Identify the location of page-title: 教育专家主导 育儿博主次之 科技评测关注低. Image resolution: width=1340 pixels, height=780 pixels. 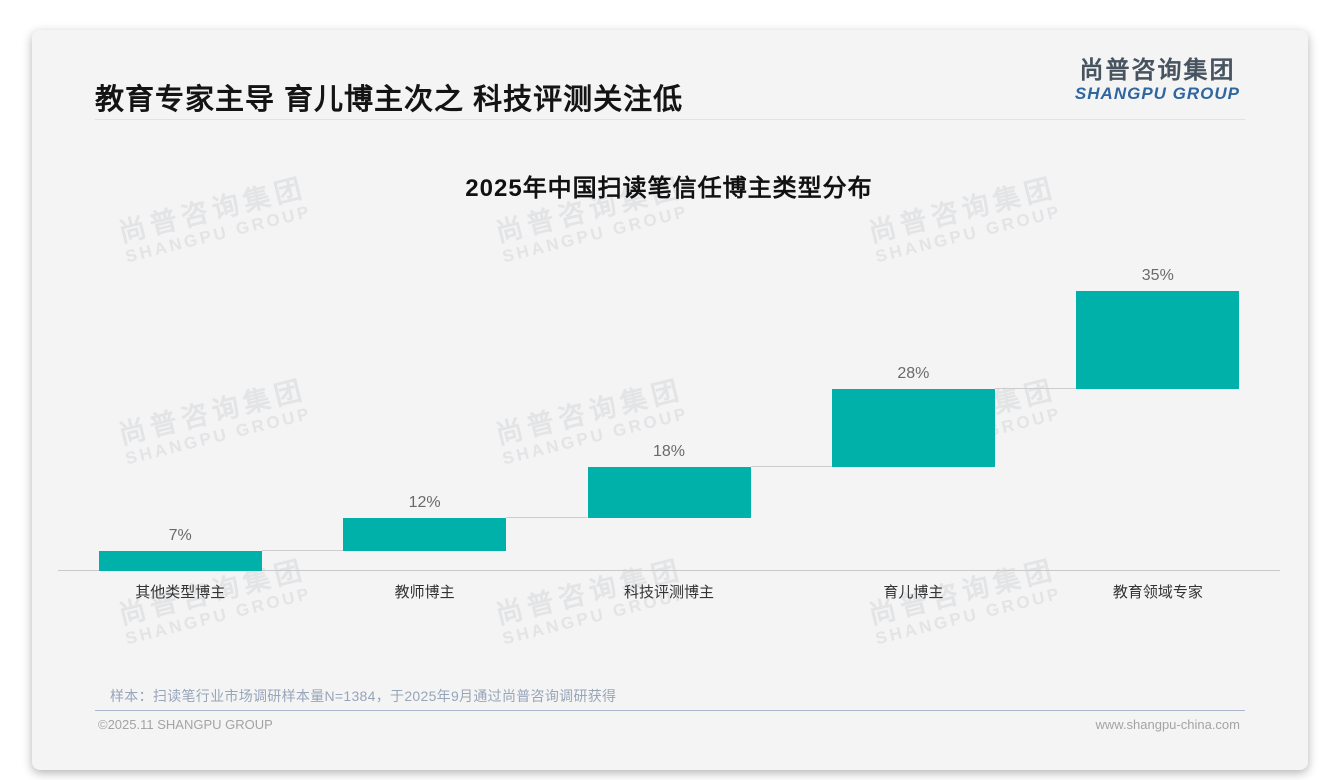
(389, 100).